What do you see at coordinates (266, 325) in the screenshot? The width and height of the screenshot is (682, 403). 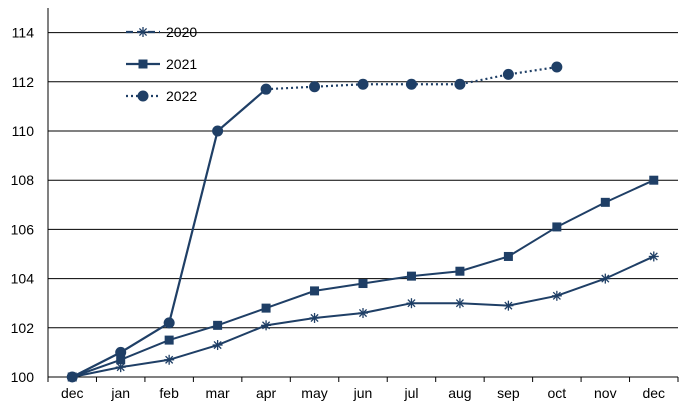 I see `data-point-2020-apr` at bounding box center [266, 325].